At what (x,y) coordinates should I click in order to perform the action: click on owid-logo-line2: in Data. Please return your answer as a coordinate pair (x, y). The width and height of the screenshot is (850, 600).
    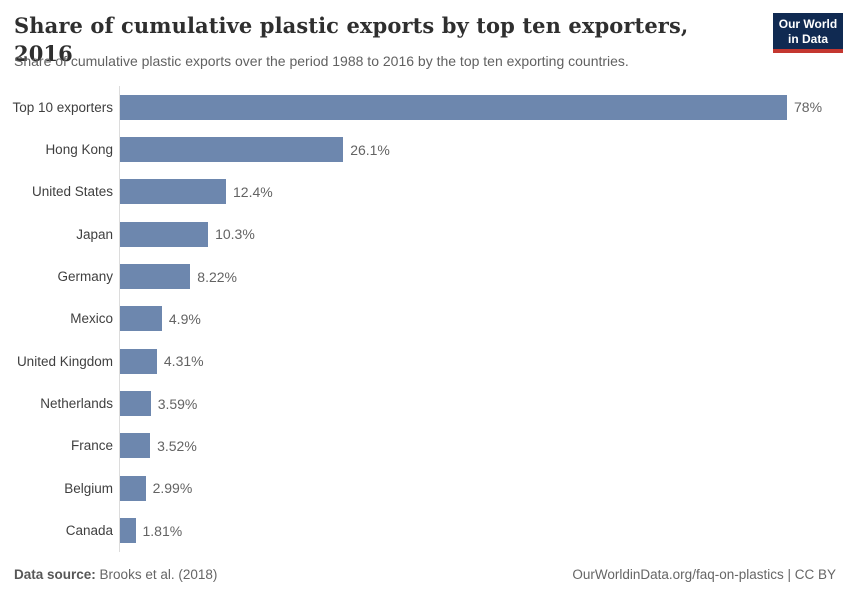
    Looking at the image, I should click on (807, 38).